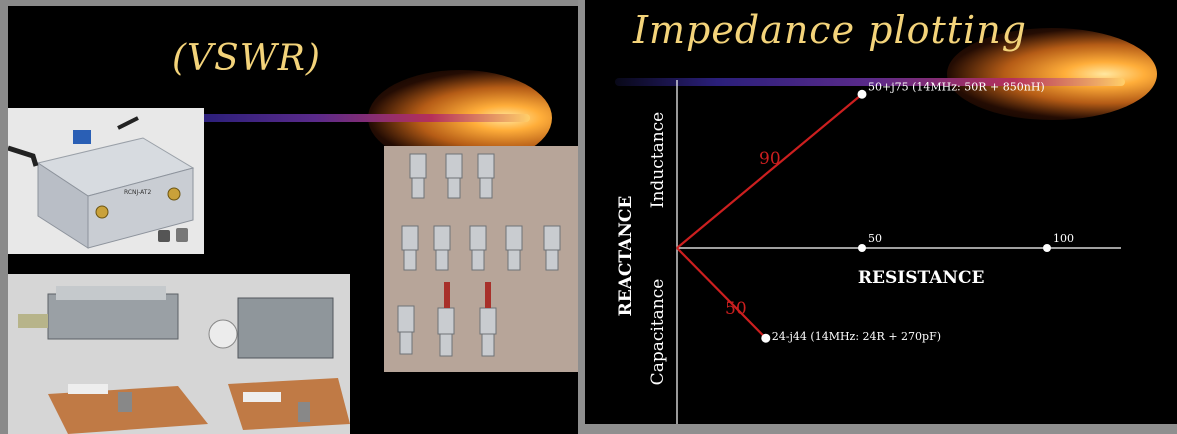 The image size is (1177, 434). What do you see at coordinates (4, 217) in the screenshot?
I see `slide-frame-left` at bounding box center [4, 217].